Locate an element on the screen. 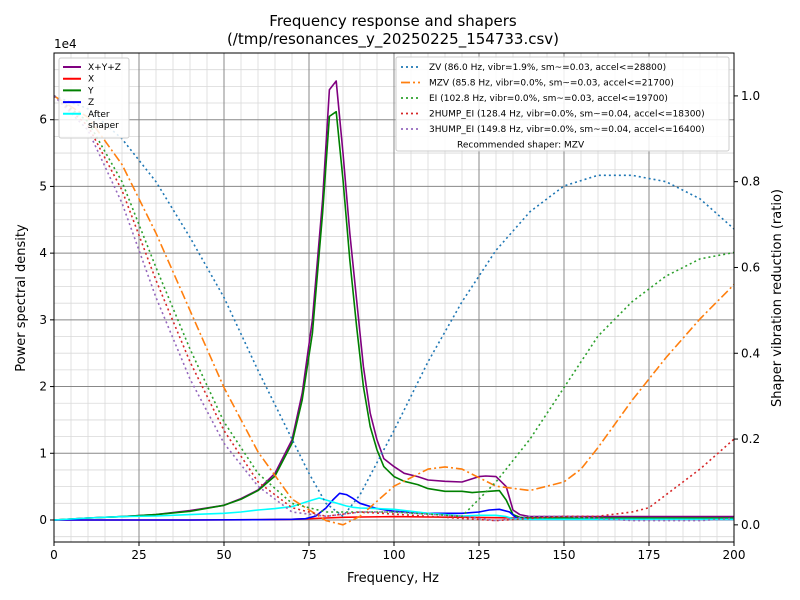 The width and height of the screenshot is (800, 600). y2-tick-label: 0.2 is located at coordinates (750, 439).